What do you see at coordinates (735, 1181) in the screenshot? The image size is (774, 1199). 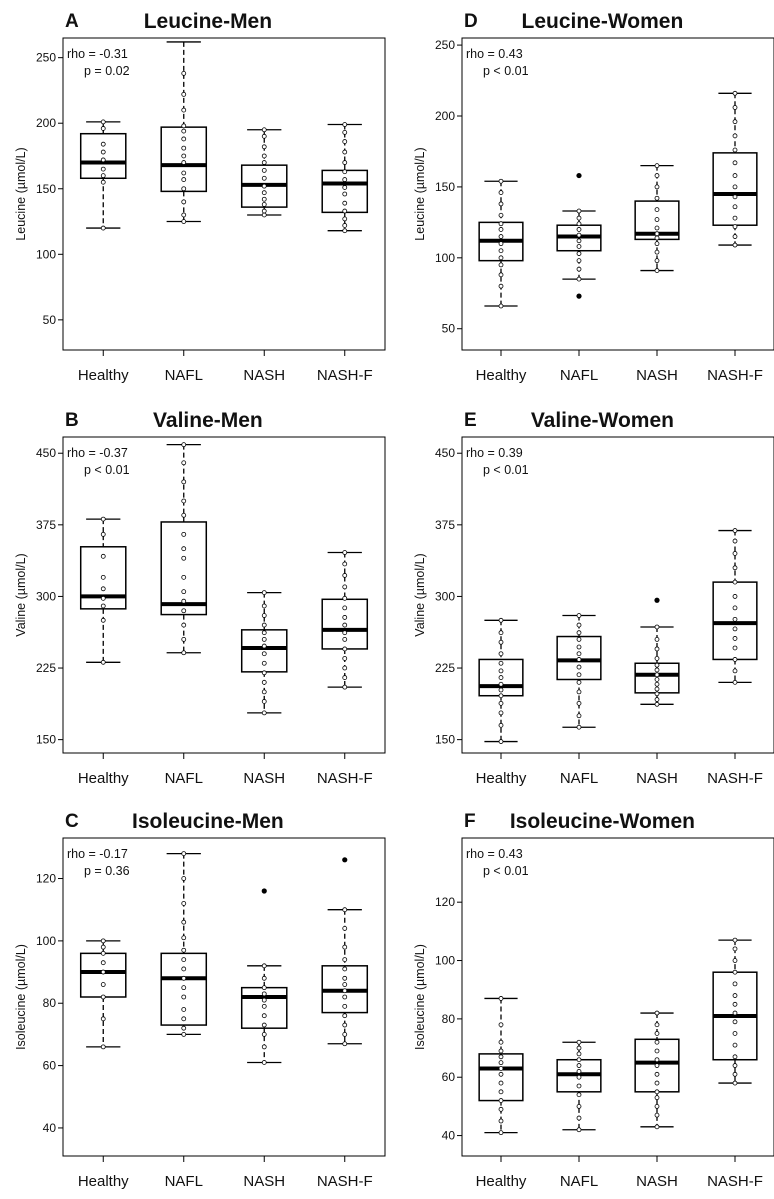 I see `x-tick-label: NASH-F` at bounding box center [735, 1181].